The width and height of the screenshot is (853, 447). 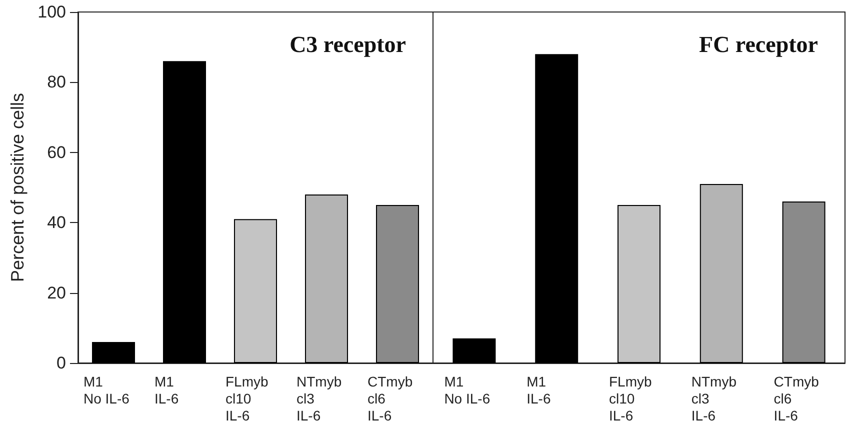 What do you see at coordinates (56, 222) in the screenshot?
I see `y-tick-label: 40` at bounding box center [56, 222].